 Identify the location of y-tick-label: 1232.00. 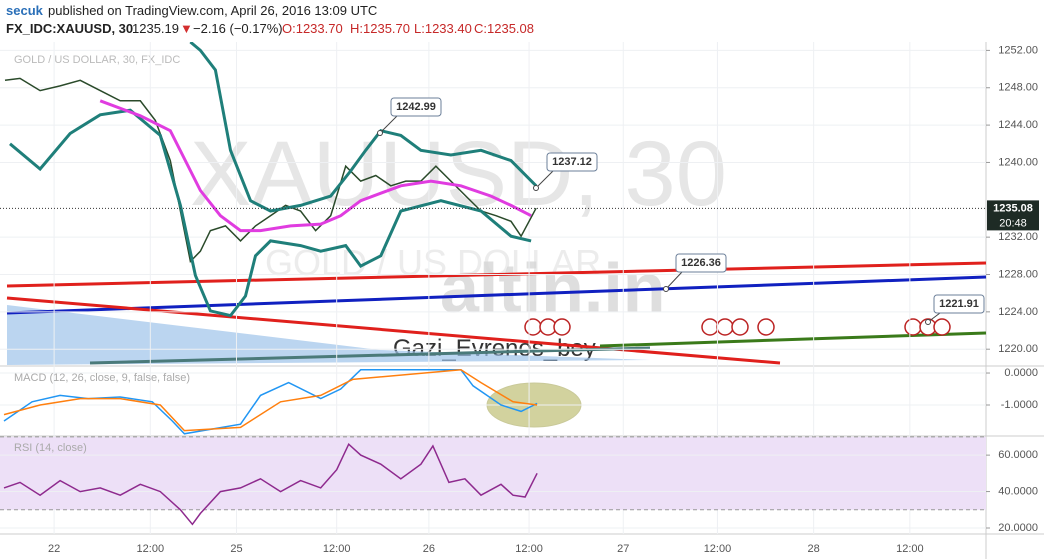
(1018, 237).